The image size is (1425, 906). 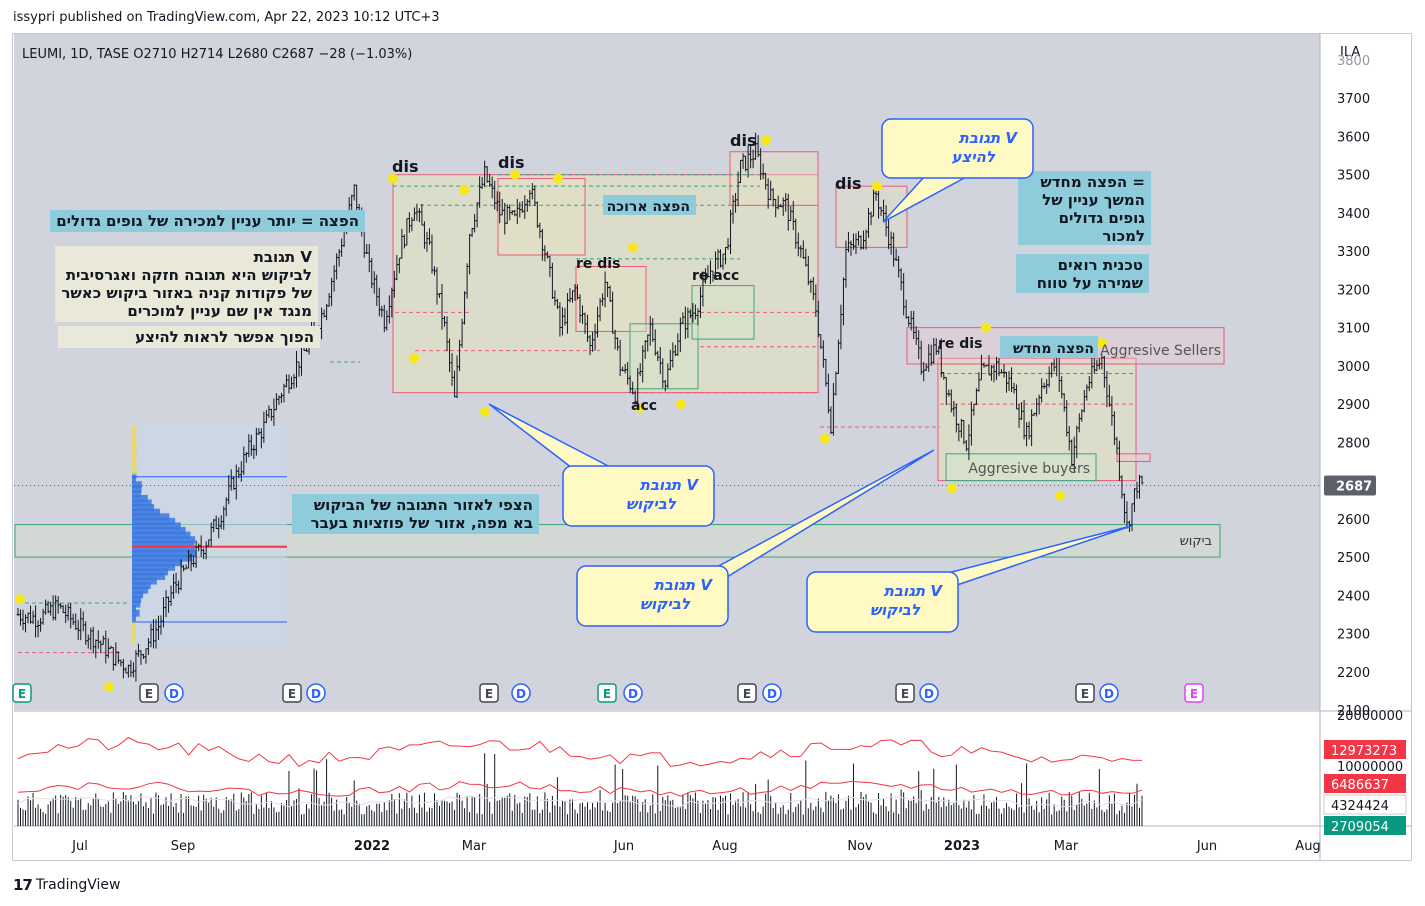 What do you see at coordinates (1353, 214) in the screenshot?
I see `price-tick-label: 3400` at bounding box center [1353, 214].